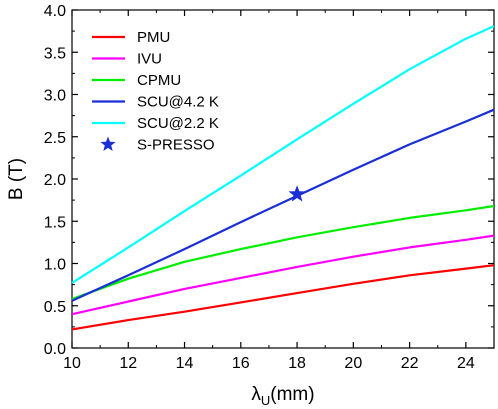 Image resolution: width=498 pixels, height=409 pixels. I want to click on star-marker-s-presso, so click(297, 193).